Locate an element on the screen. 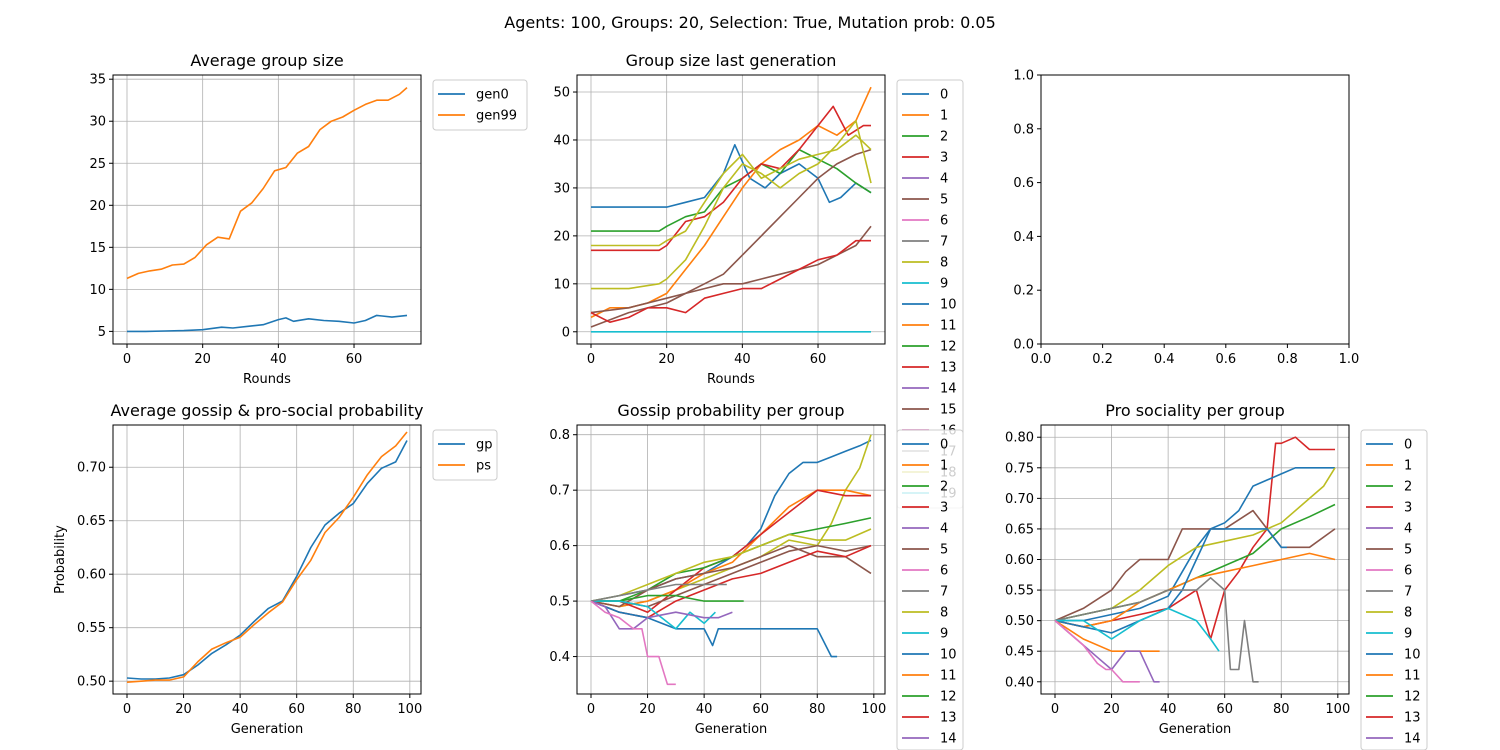 The height and width of the screenshot is (750, 1500). y-tick-label: 0.40 is located at coordinates (1019, 682).